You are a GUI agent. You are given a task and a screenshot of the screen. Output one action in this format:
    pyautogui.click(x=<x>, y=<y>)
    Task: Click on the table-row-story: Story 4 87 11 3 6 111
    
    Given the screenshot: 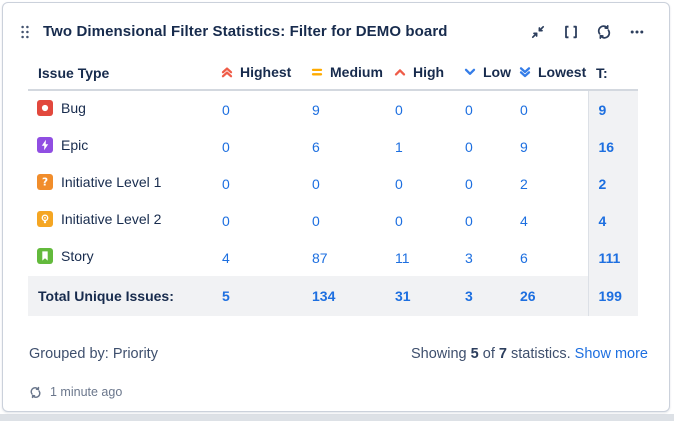 What is the action you would take?
    pyautogui.click(x=333, y=257)
    